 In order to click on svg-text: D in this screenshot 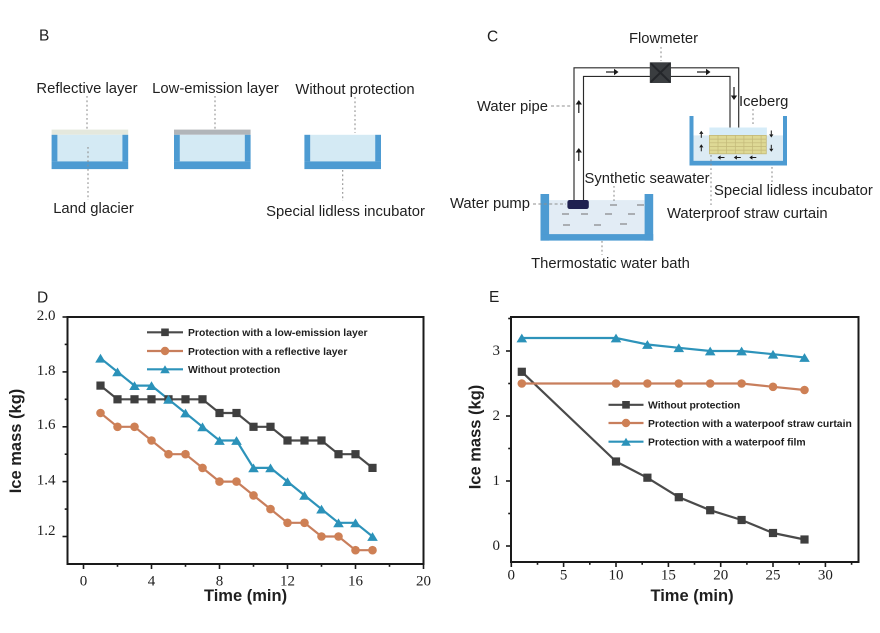, I will do `click(42, 298)`.